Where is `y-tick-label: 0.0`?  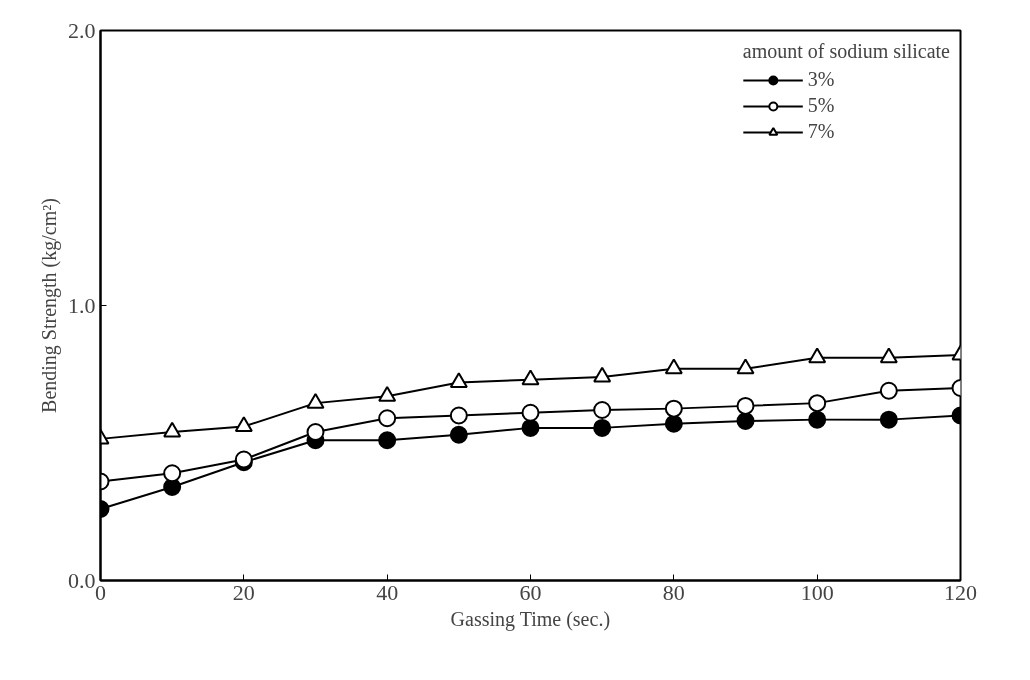
y-tick-label: 0.0 is located at coordinates (82, 580).